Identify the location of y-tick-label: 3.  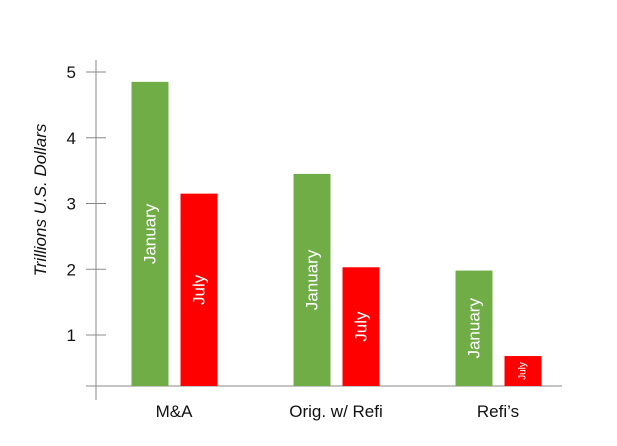
(71, 204).